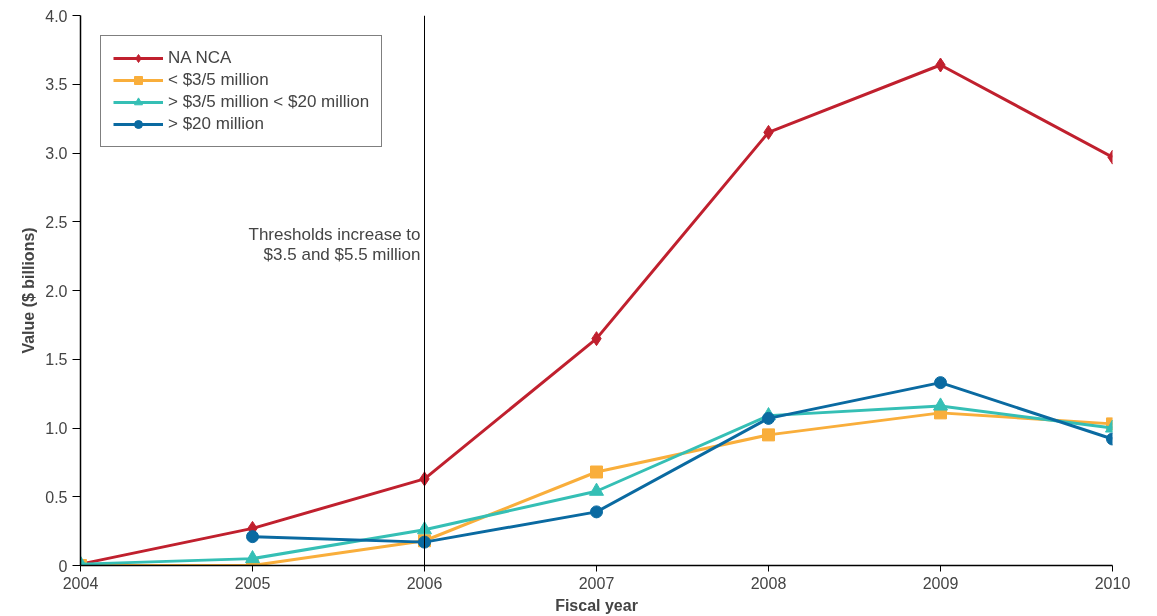 This screenshot has width=1157, height=616. What do you see at coordinates (29, 290) in the screenshot?
I see `y-axis-title: Value ($ billions)` at bounding box center [29, 290].